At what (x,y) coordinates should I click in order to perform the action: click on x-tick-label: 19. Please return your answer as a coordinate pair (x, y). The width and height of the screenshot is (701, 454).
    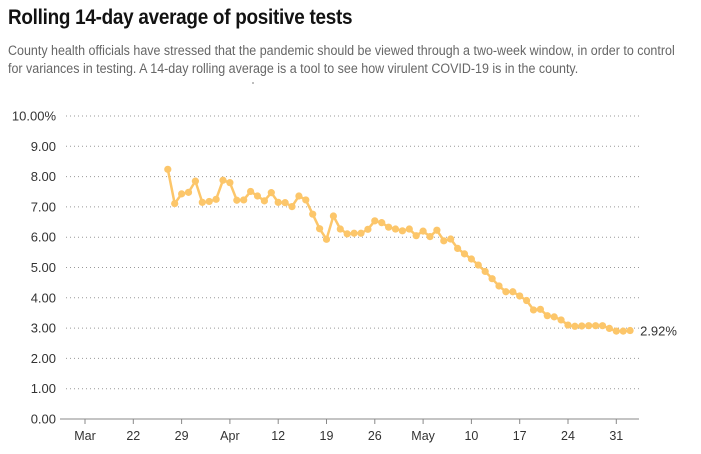
    Looking at the image, I should click on (327, 436).